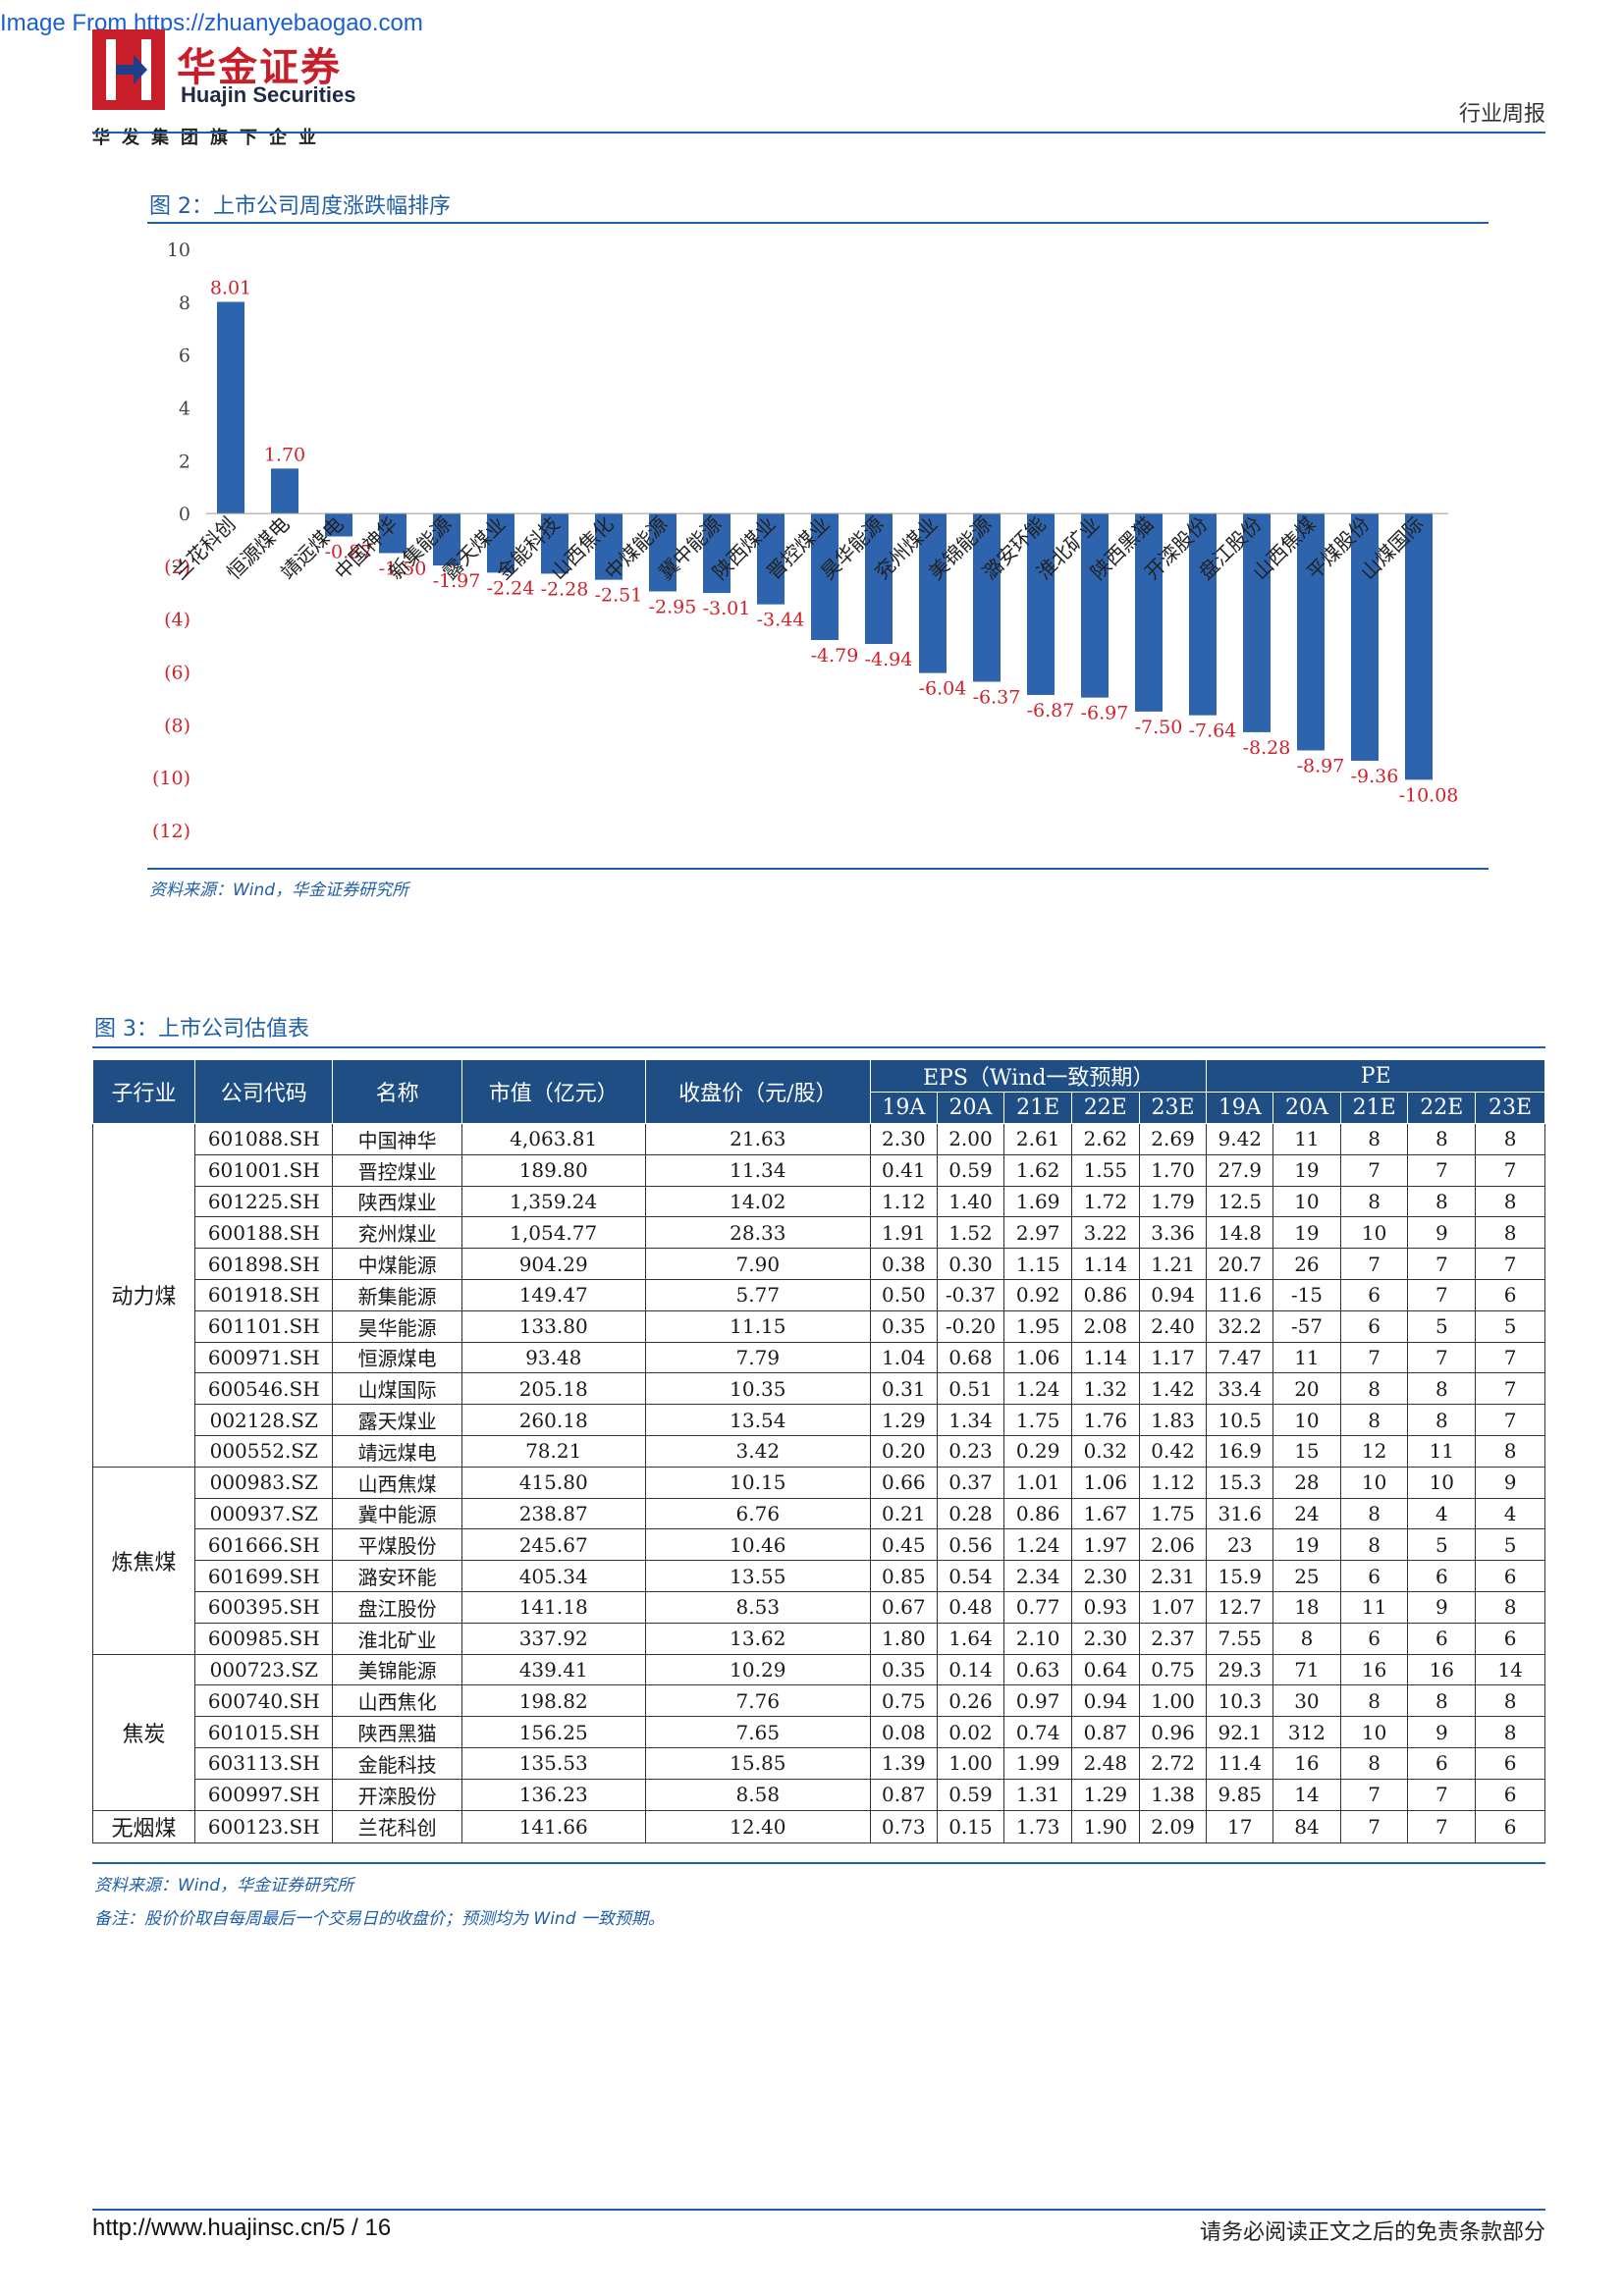 This screenshot has height=2296, width=1624. I want to click on table-cell: 1.76, so click(1105, 1420).